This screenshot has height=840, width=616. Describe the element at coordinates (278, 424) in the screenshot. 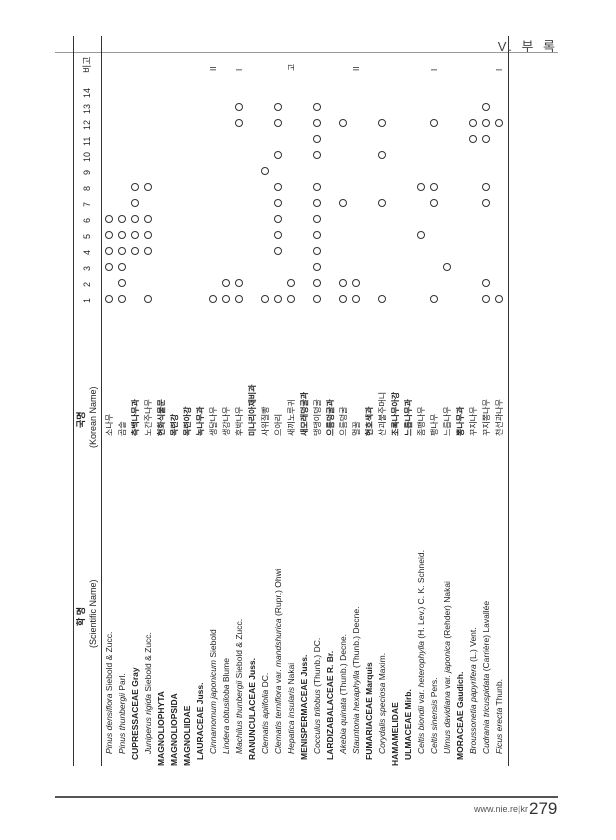

I see `korean-name: 으아리` at that location.